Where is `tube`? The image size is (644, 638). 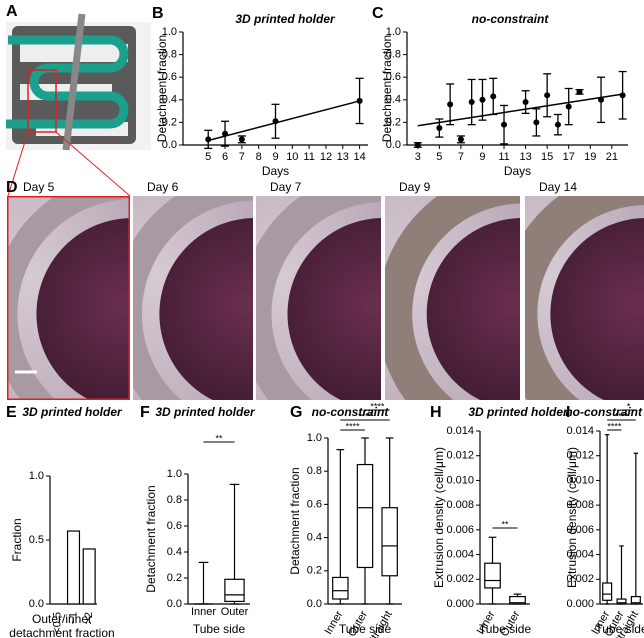 tube is located at coordinates (67, 82).